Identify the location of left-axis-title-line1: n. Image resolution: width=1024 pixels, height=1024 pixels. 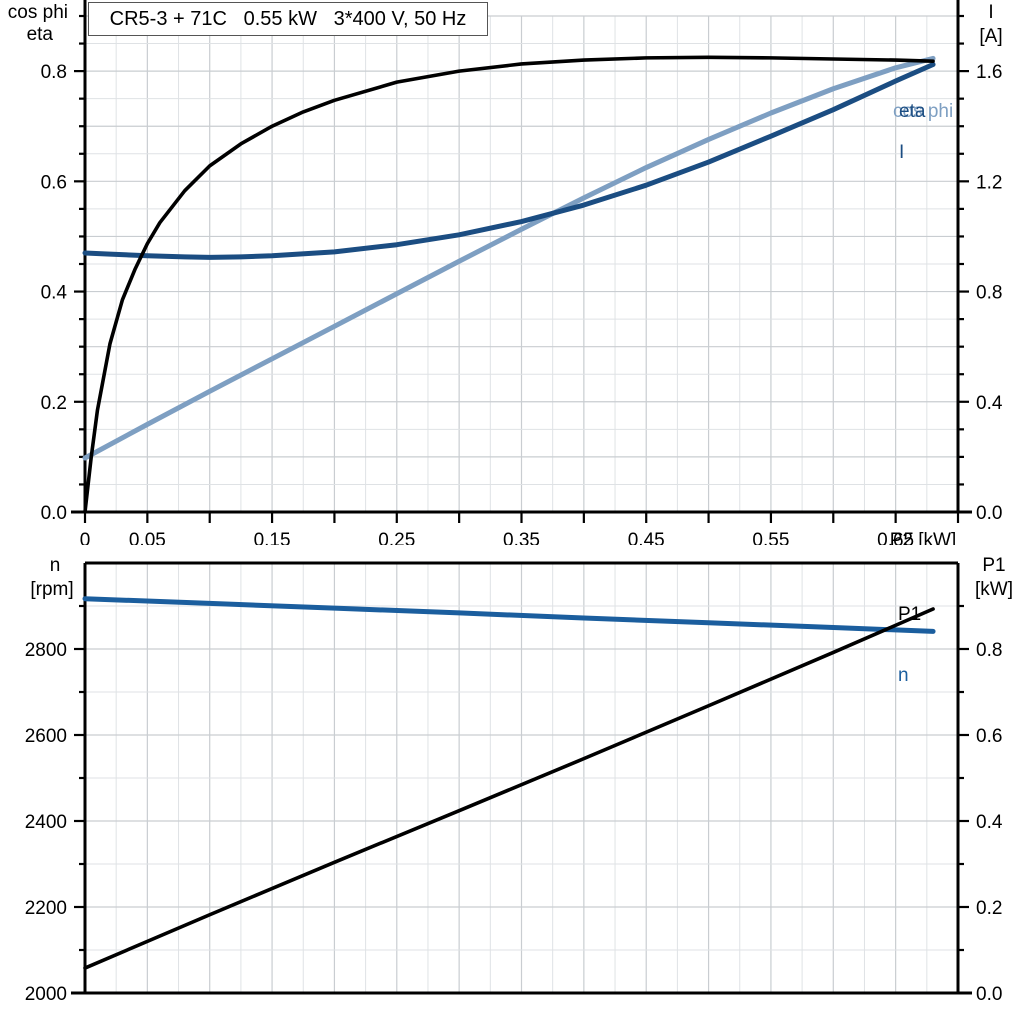
(55, 565).